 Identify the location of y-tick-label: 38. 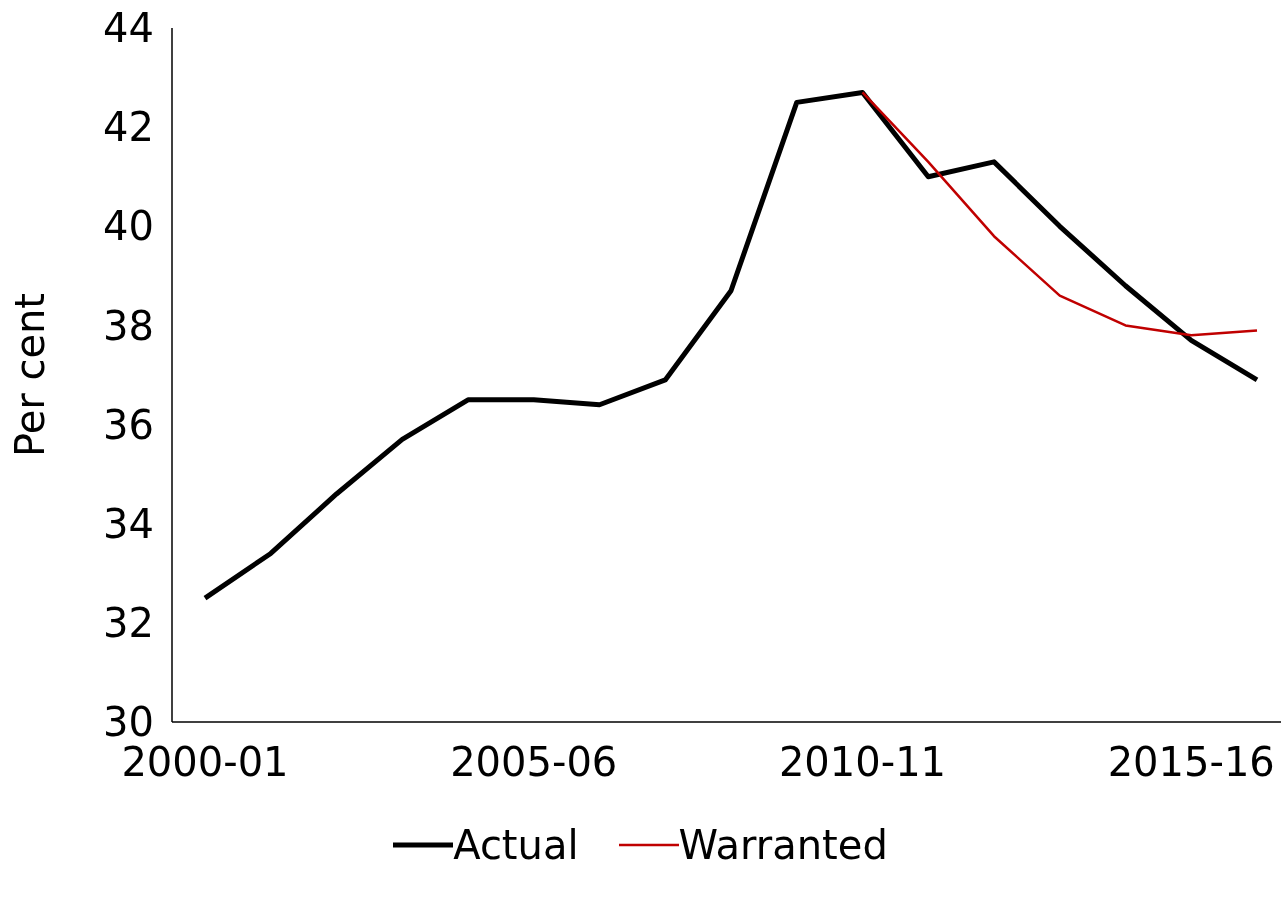
(128, 325).